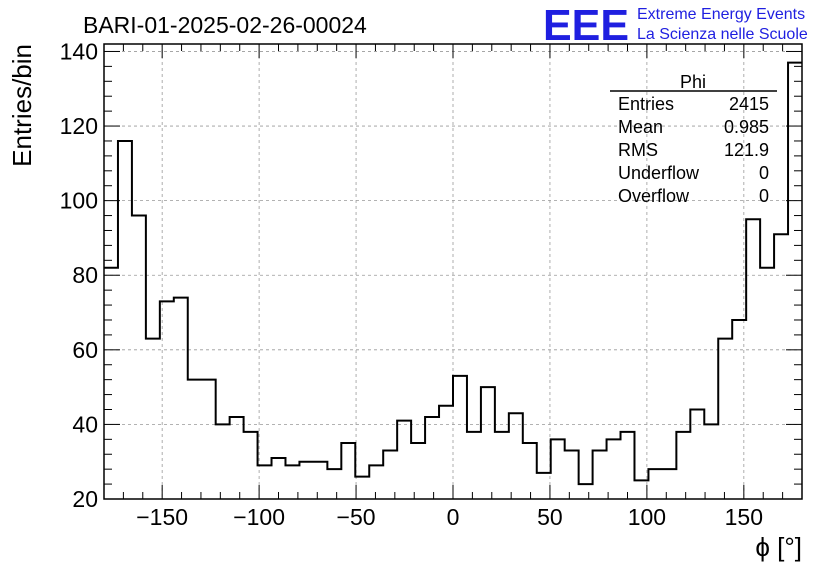 Image resolution: width=836 pixels, height=572 pixels. I want to click on stats-row-label: Underflow, so click(659, 173).